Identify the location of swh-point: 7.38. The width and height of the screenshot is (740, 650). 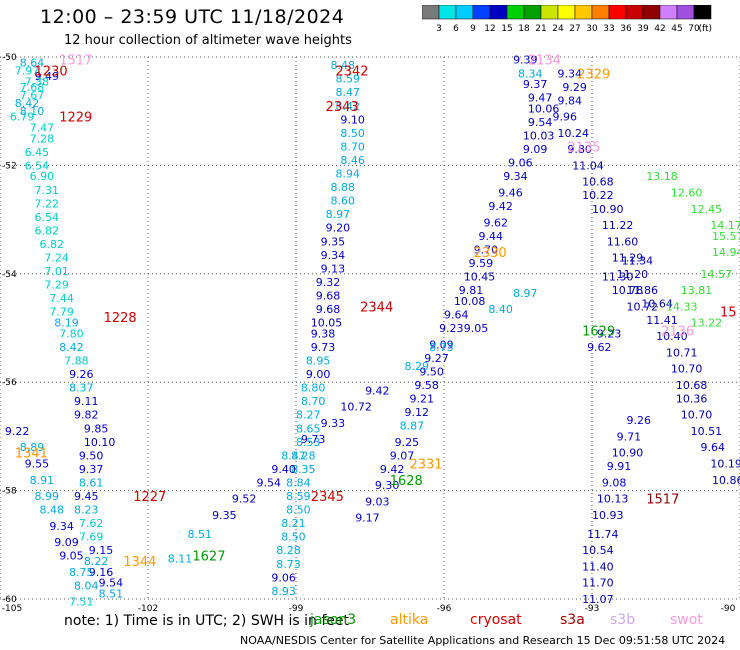
(37, 81).